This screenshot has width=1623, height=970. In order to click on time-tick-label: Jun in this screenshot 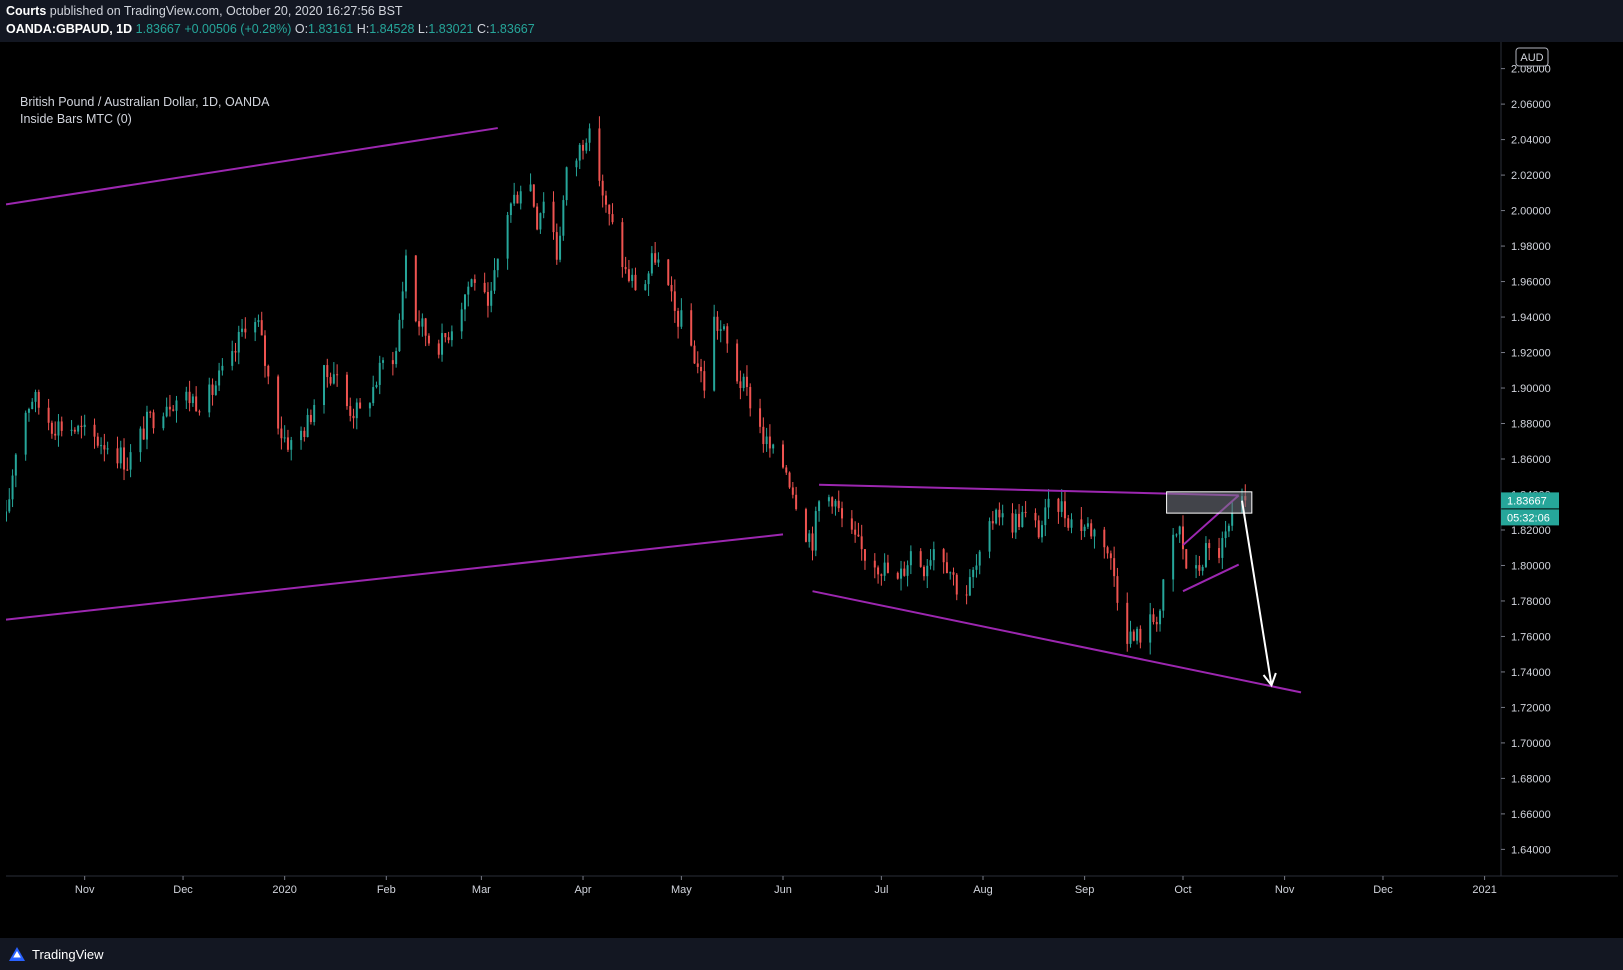, I will do `click(783, 890)`.